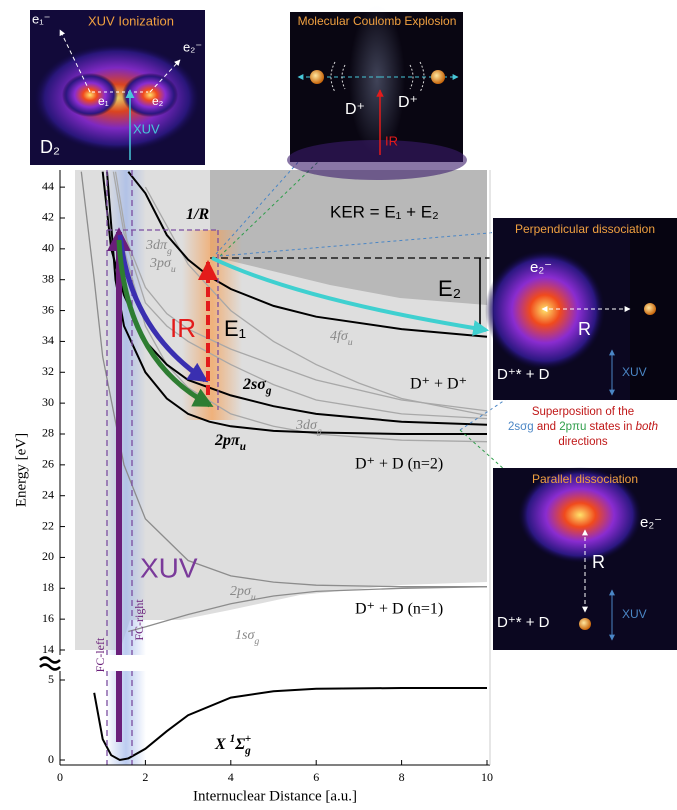 The image size is (677, 810). I want to click on fc-right-label: FC-right, so click(139, 620).